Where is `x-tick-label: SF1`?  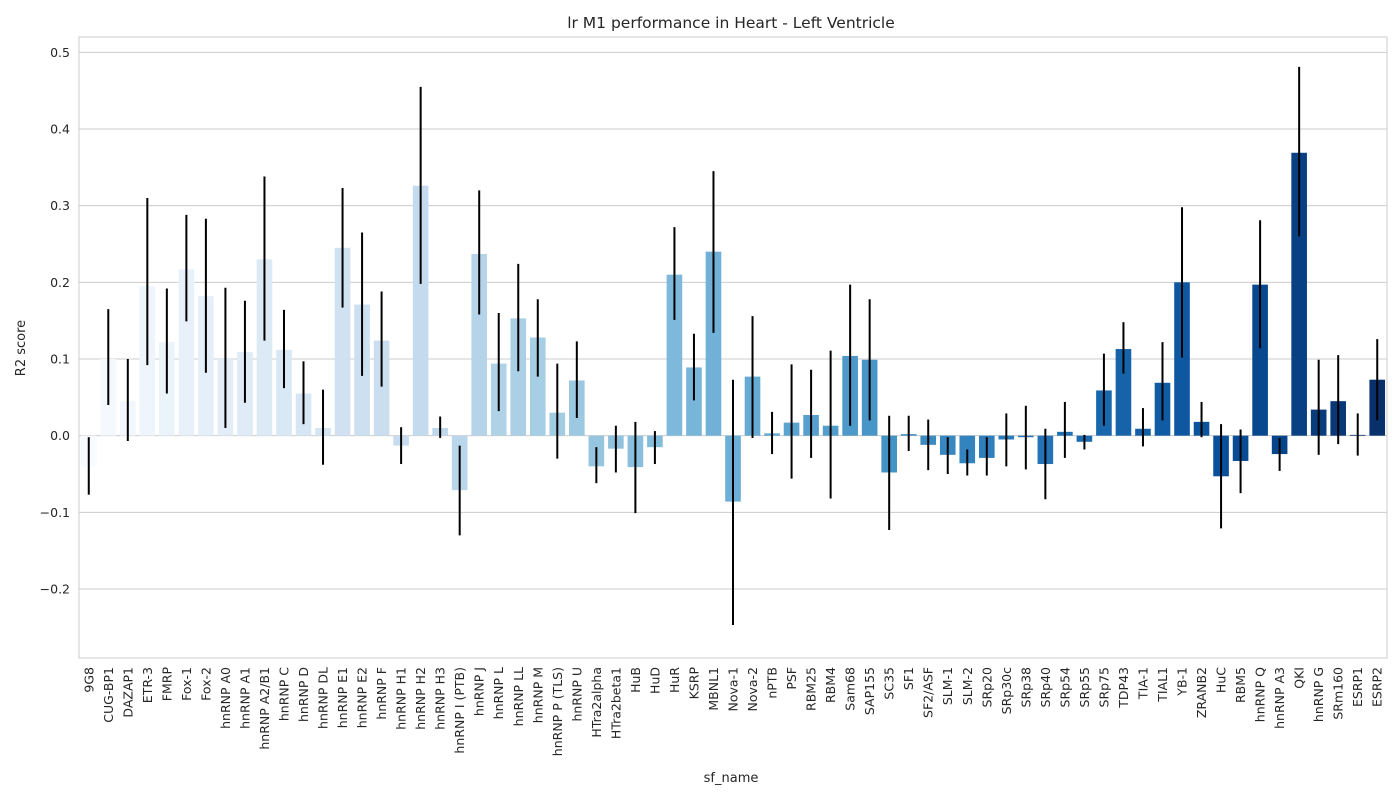 x-tick-label: SF1 is located at coordinates (908, 678).